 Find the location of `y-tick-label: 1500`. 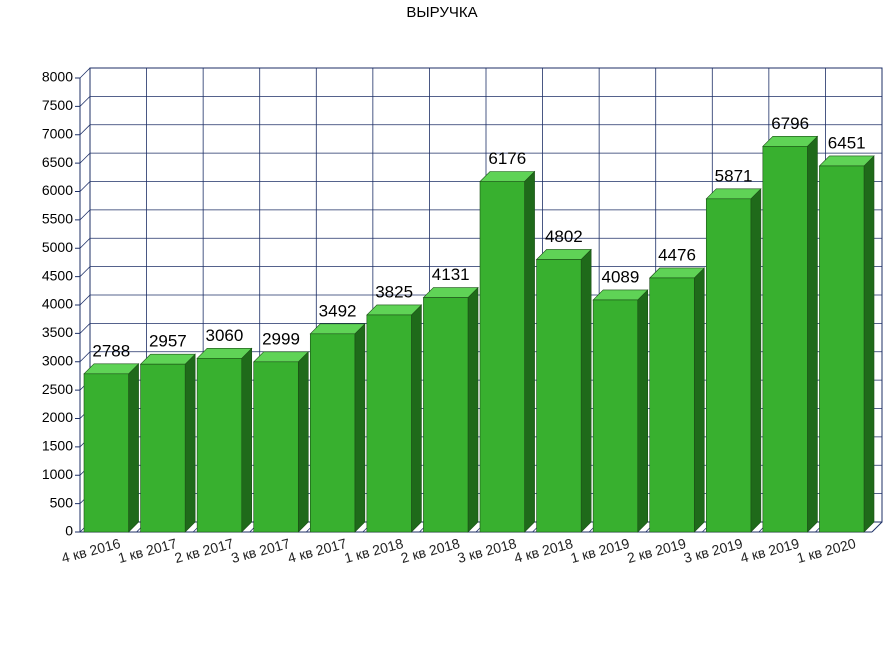

y-tick-label: 1500 is located at coordinates (57, 446).